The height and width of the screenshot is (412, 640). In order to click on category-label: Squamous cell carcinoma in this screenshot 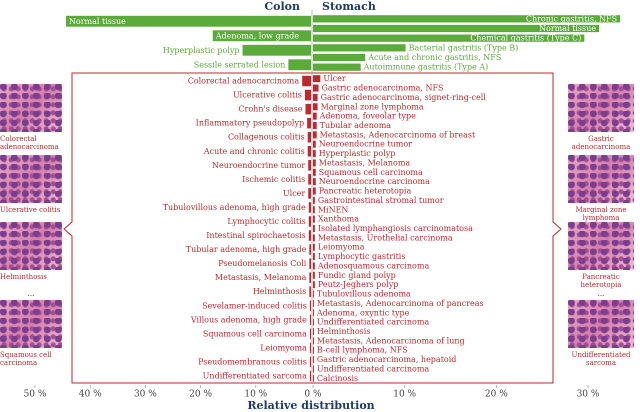, I will do `click(371, 172)`.